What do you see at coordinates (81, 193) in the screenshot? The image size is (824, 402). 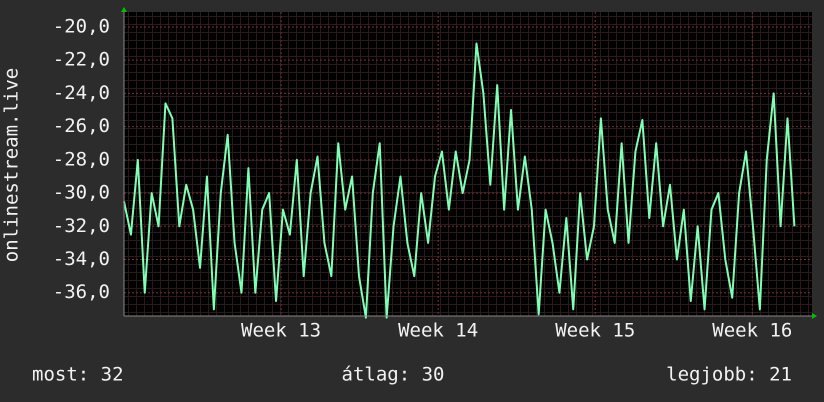 I see `y-tick-label: -30,0` at bounding box center [81, 193].